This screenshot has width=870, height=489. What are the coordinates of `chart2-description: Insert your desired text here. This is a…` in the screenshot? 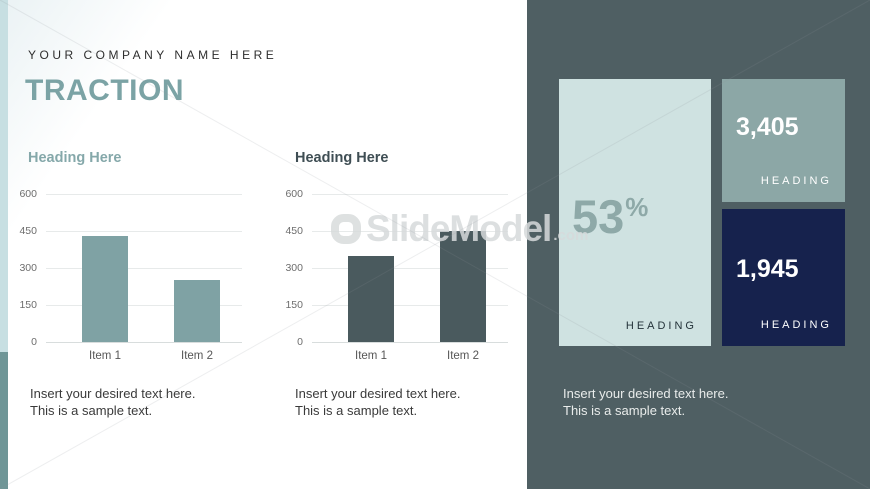 It's located at (377, 403).